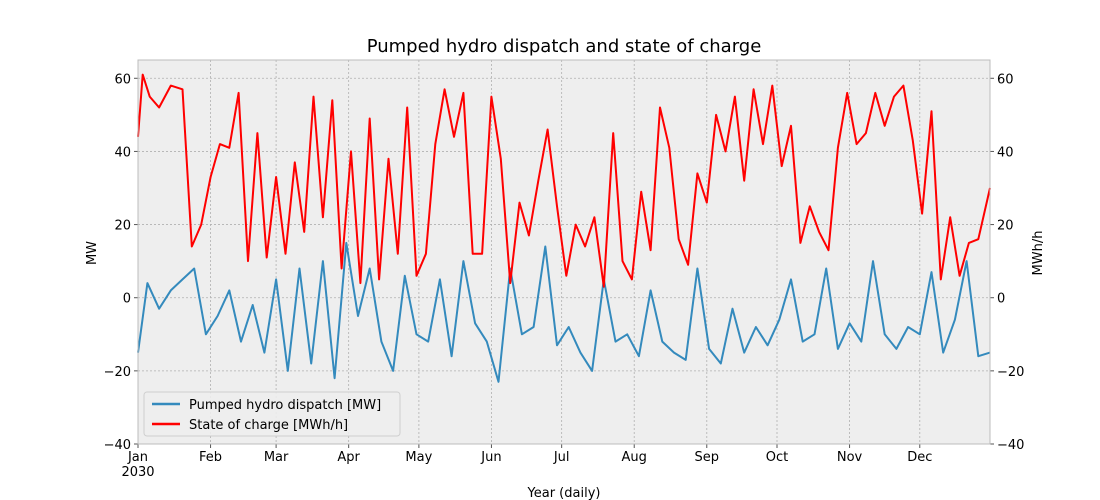 Image resolution: width=1100 pixels, height=500 pixels. What do you see at coordinates (1005, 79) in the screenshot?
I see `y-tick-label-right: 60` at bounding box center [1005, 79].